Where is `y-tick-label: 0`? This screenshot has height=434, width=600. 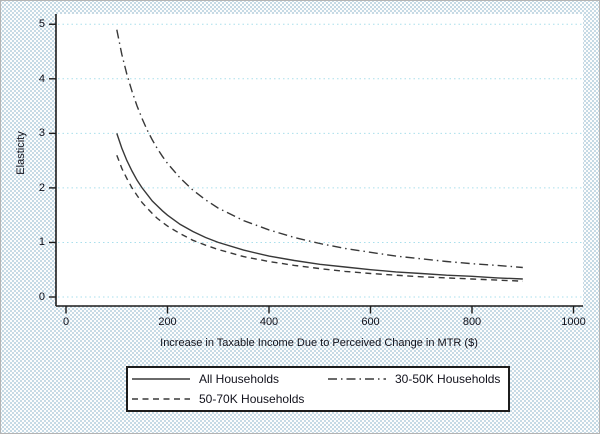
y-tick-label: 0 is located at coordinates (41, 297).